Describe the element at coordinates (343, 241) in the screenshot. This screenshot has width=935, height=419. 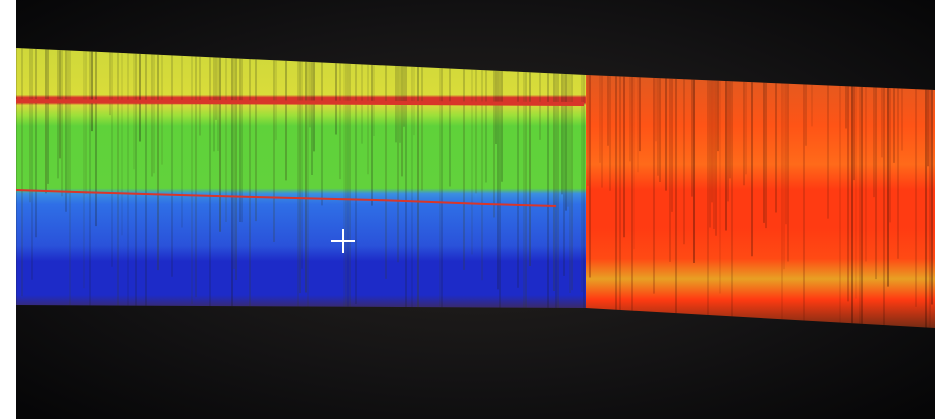
I see `crosshair-cursor-icon` at that location.